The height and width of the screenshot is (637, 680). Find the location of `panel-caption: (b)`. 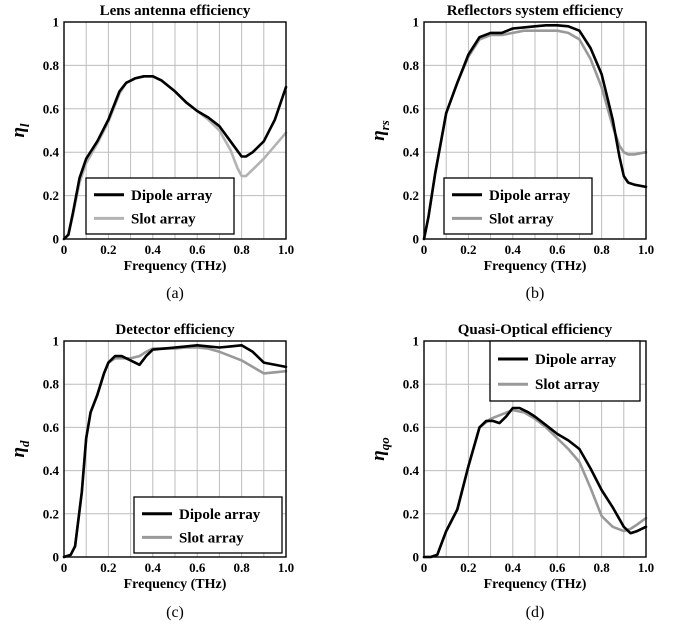

panel-caption: (b) is located at coordinates (535, 293).